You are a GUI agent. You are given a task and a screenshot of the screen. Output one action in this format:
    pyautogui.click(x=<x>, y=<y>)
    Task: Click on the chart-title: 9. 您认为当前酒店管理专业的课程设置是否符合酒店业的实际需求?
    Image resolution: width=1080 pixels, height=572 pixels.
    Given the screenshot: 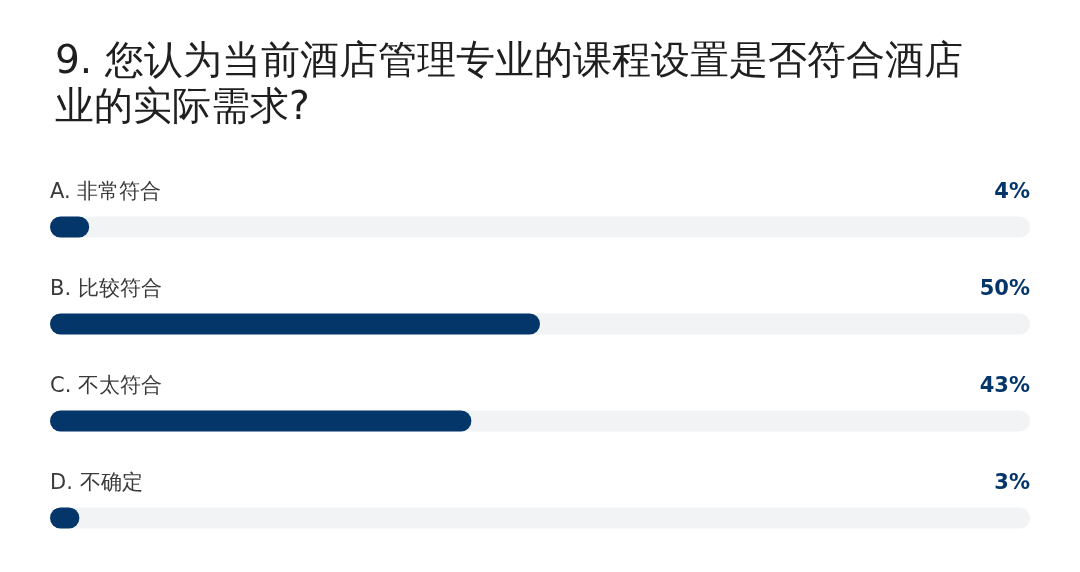 What is the action you would take?
    pyautogui.click(x=509, y=82)
    